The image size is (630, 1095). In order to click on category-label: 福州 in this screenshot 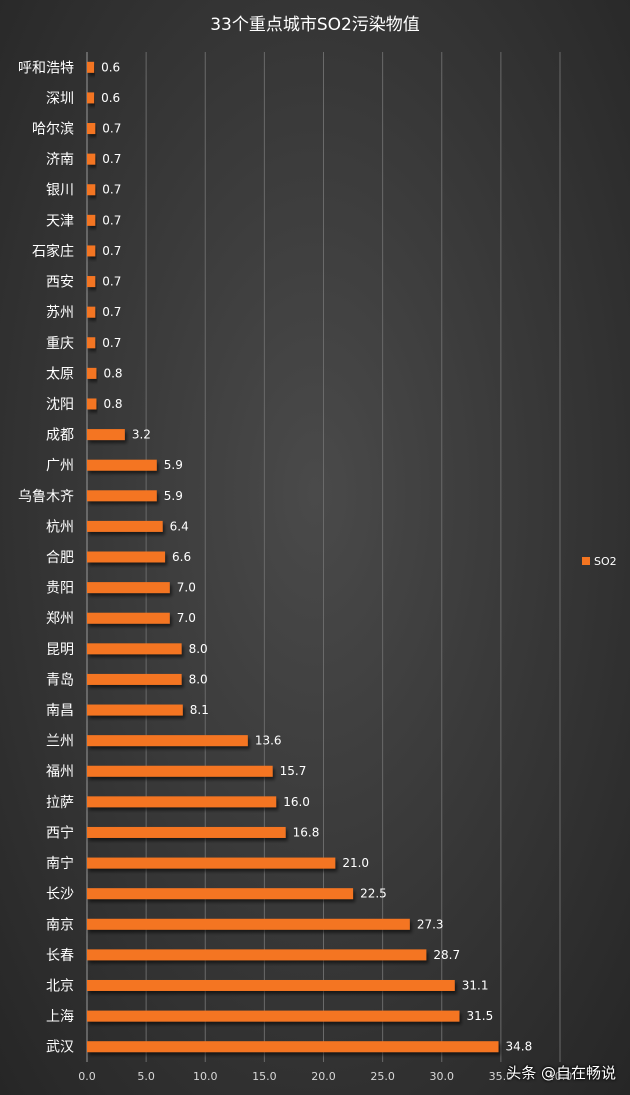, I will do `click(60, 772)`.